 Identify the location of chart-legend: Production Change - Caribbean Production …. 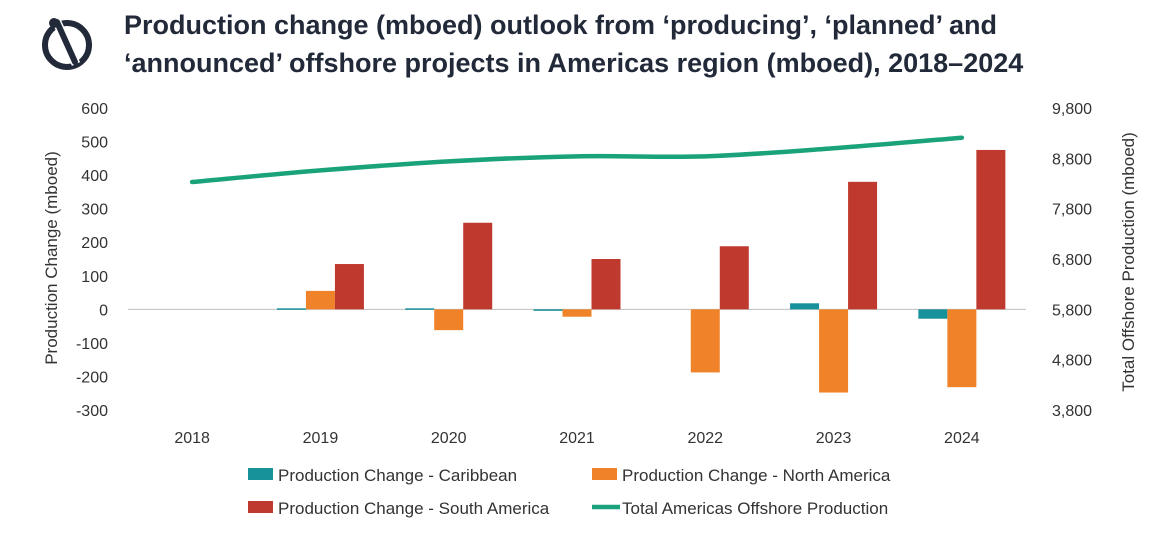
(569, 492).